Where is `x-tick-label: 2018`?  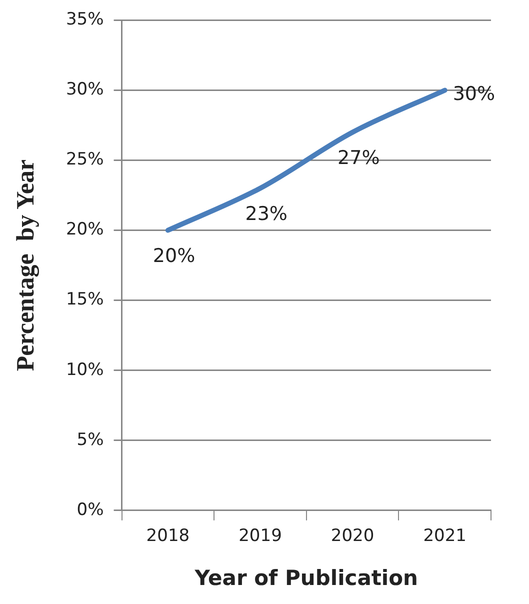
x-tick-label: 2018 is located at coordinates (168, 536).